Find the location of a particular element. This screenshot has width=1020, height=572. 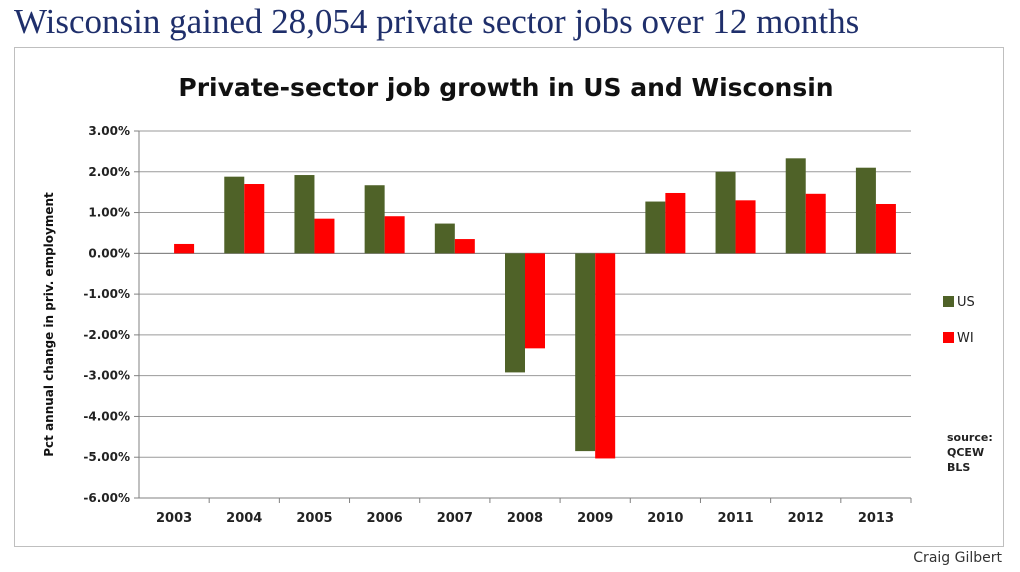

bar-wi-2005 is located at coordinates (324, 236).